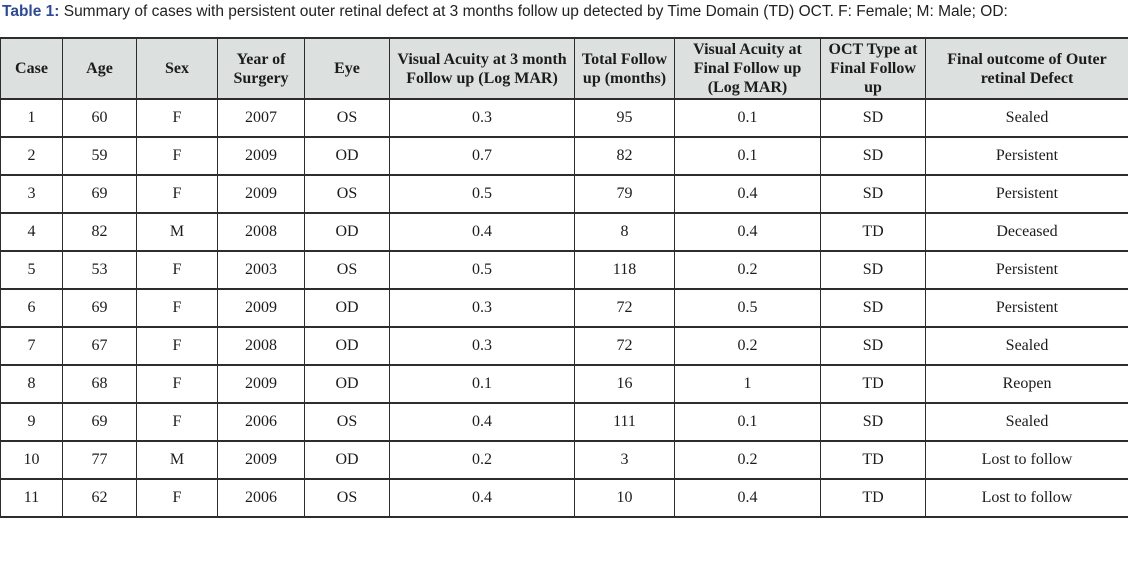 This screenshot has height=577, width=1128. I want to click on table-cell: 82, so click(99, 232).